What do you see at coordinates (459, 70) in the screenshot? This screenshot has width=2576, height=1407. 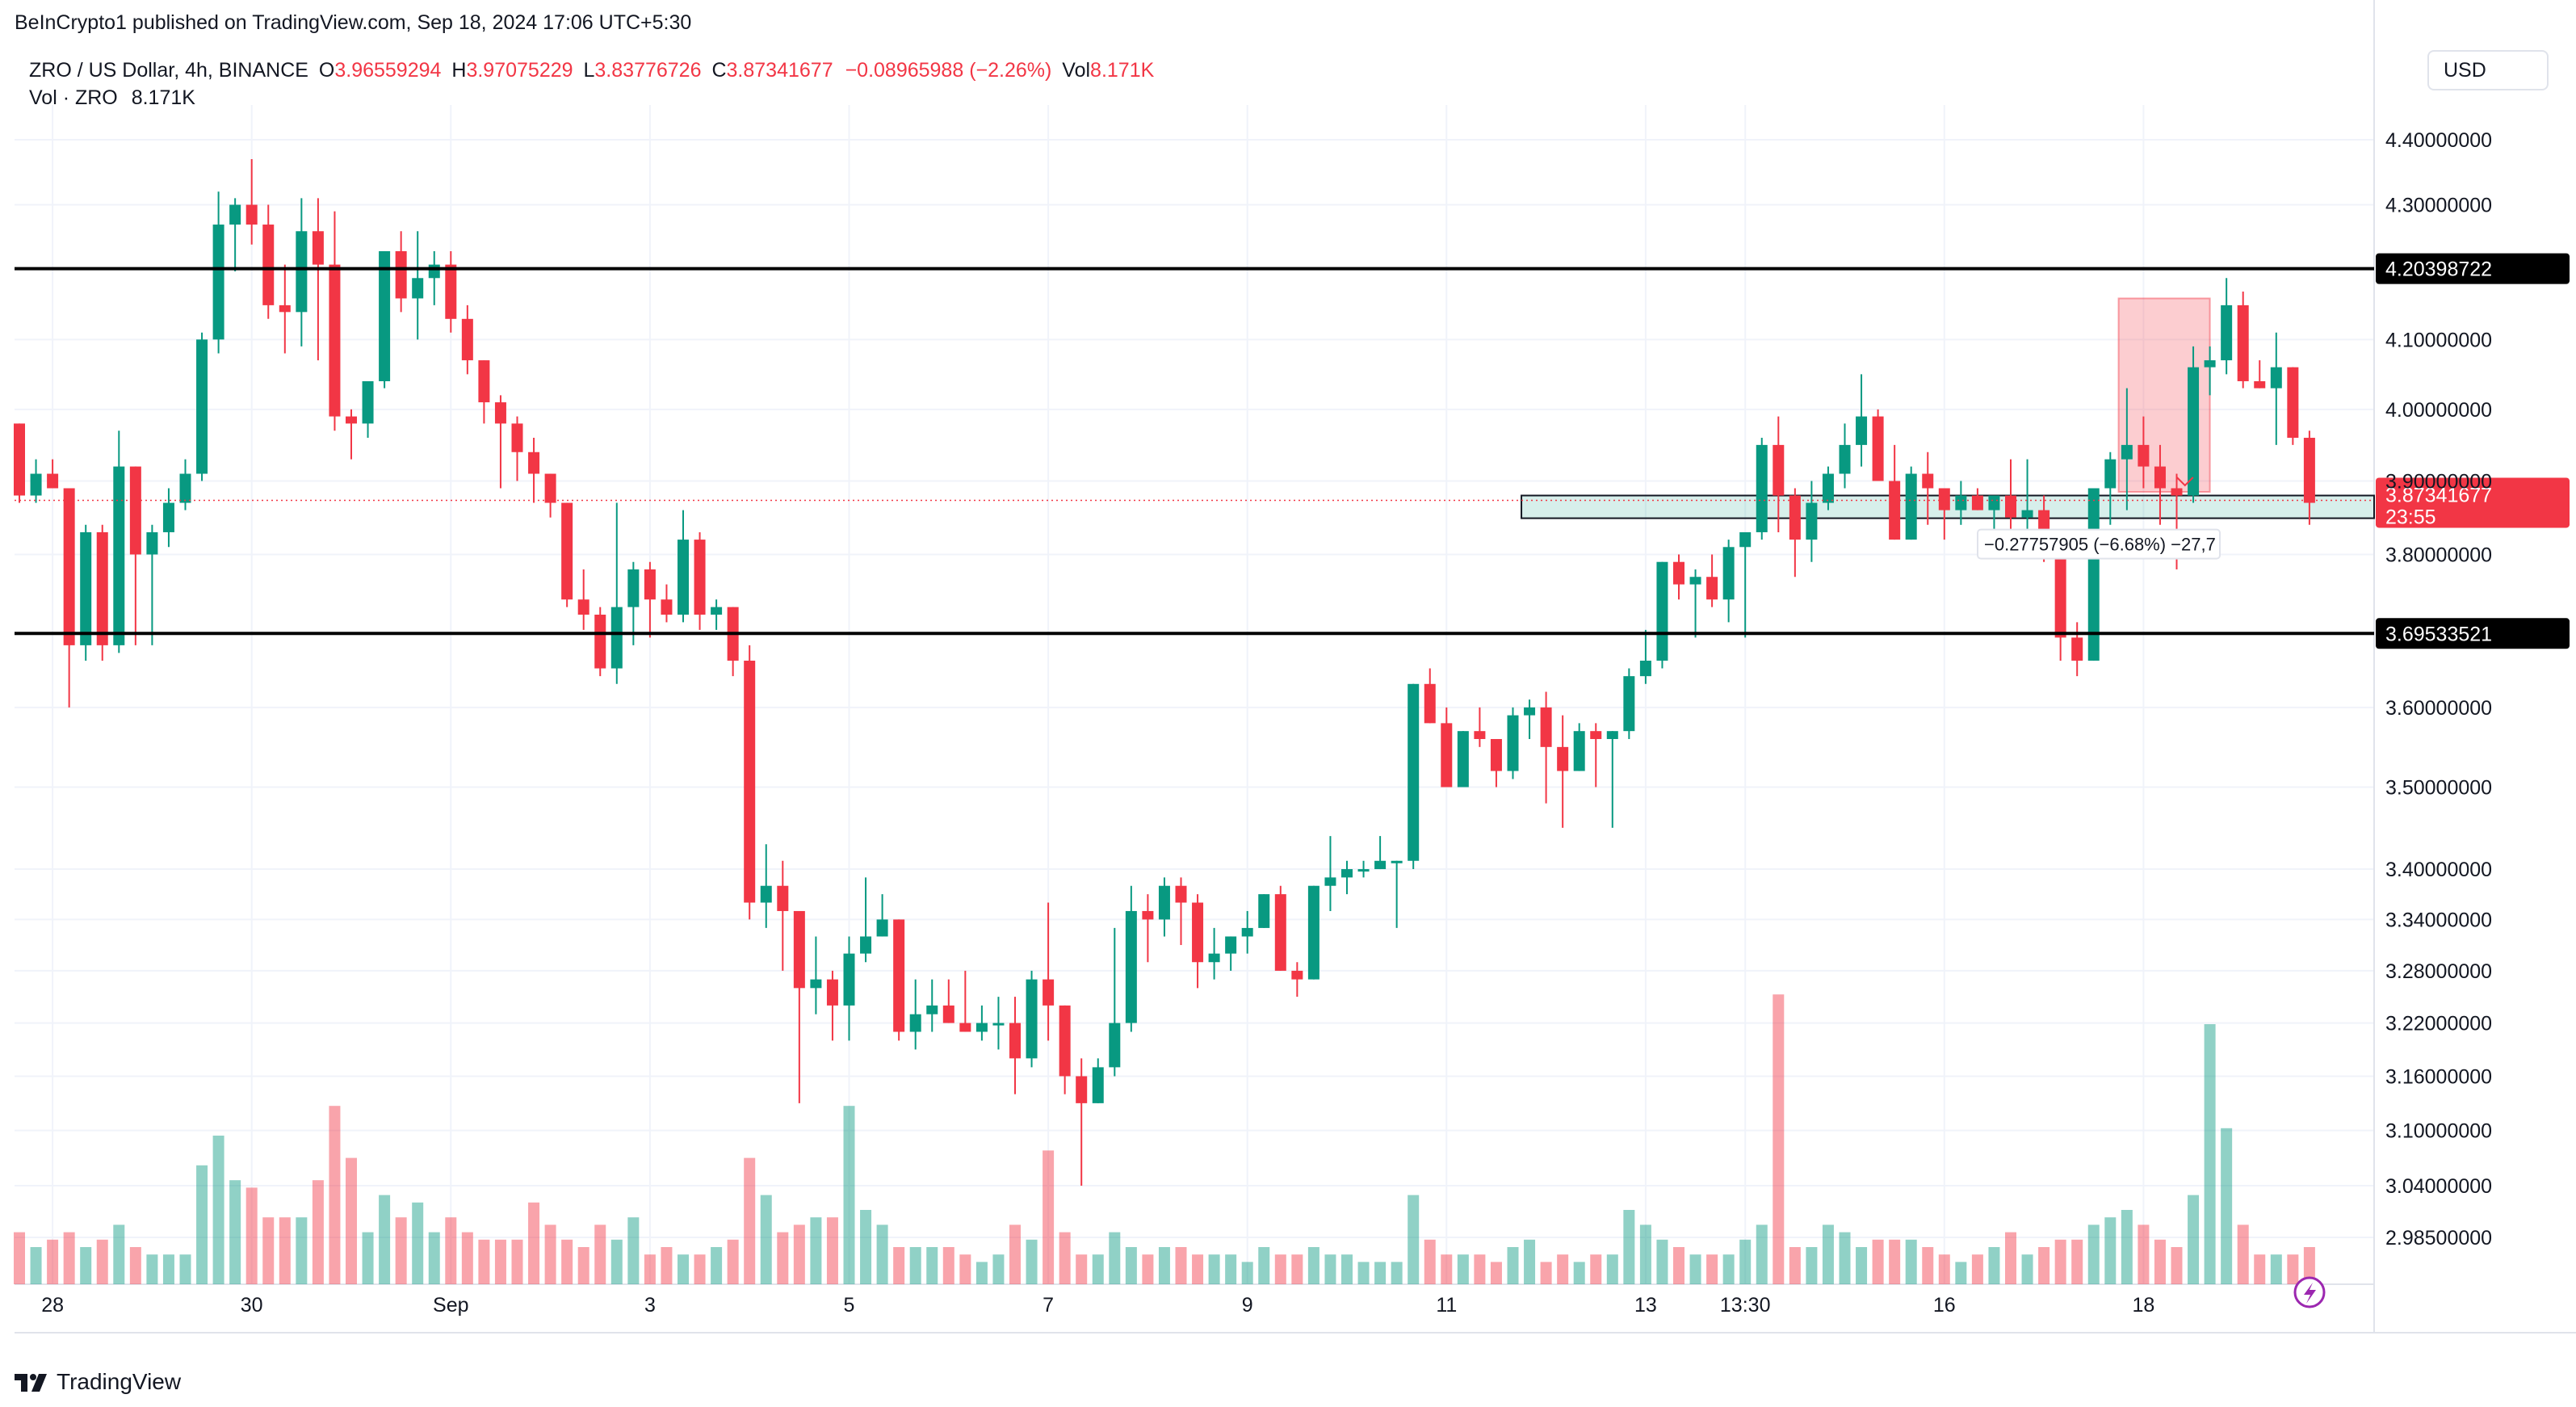 I see `high-label: H` at bounding box center [459, 70].